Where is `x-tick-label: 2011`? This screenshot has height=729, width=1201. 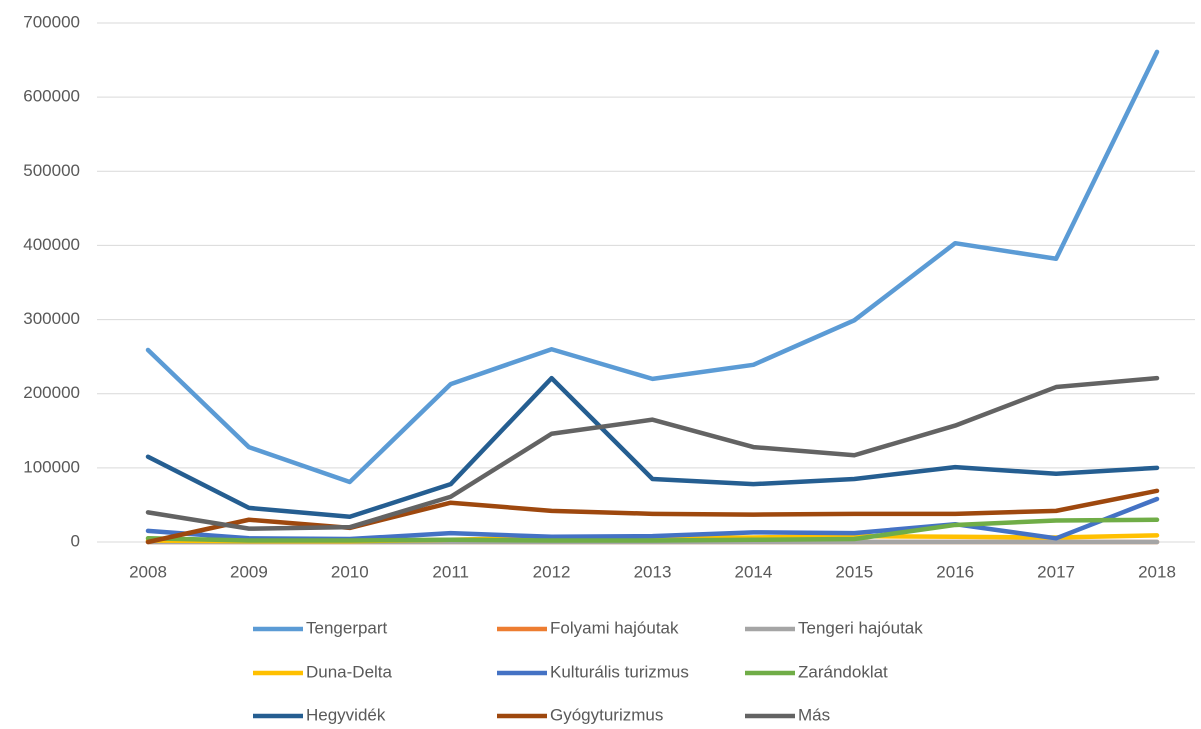
x-tick-label: 2011 is located at coordinates (450, 571).